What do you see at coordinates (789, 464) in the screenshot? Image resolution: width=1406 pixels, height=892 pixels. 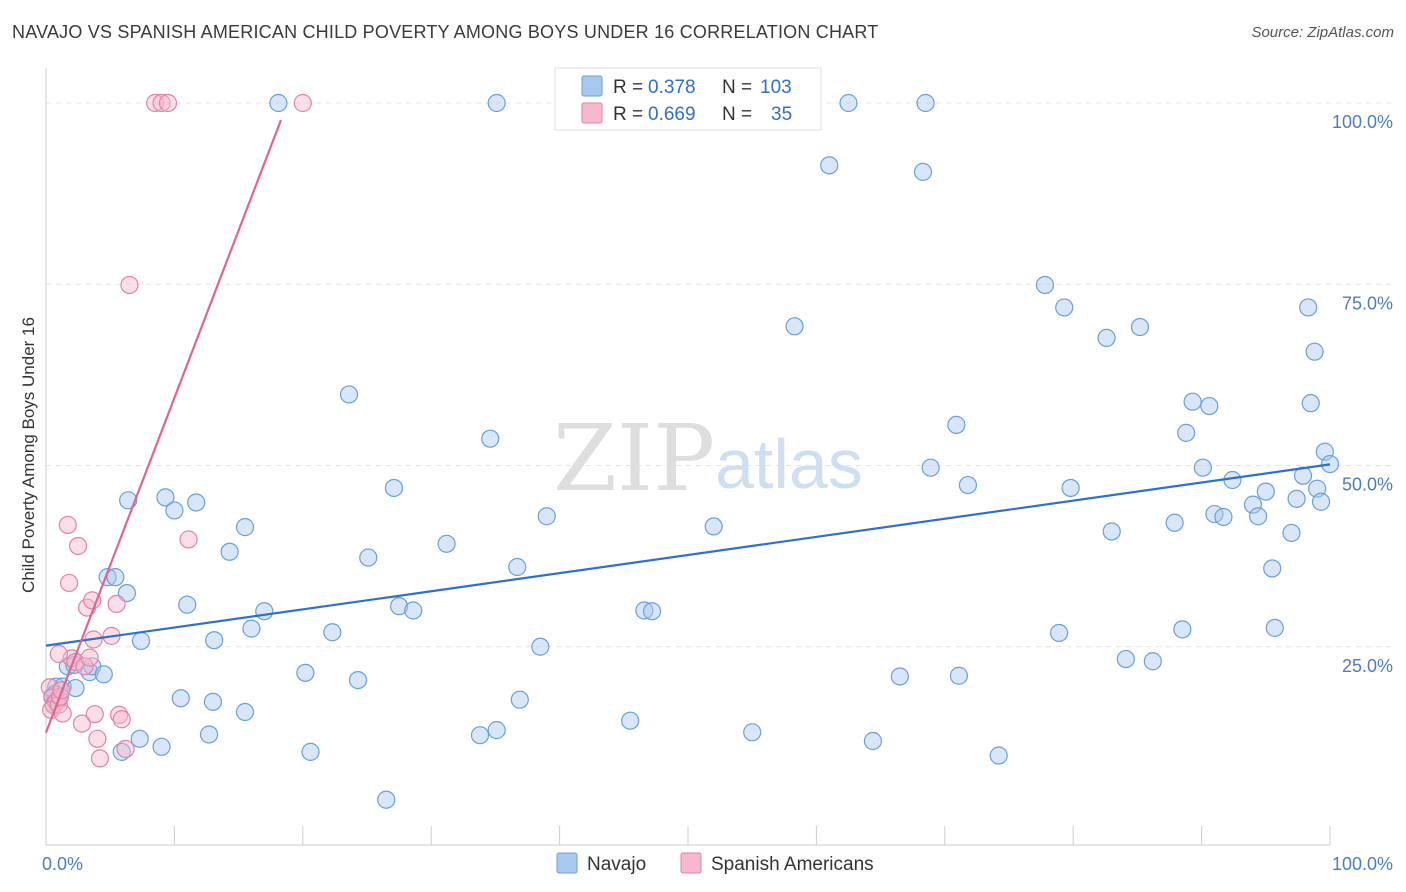 I see `watermark-atlas: atlas` at bounding box center [789, 464].